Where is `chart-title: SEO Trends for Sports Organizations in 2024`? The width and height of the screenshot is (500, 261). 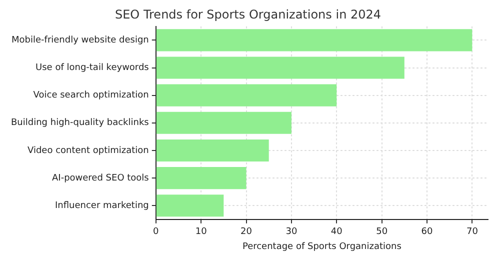
chart-title: SEO Trends for Sports Organizations in 2024 is located at coordinates (248, 14).